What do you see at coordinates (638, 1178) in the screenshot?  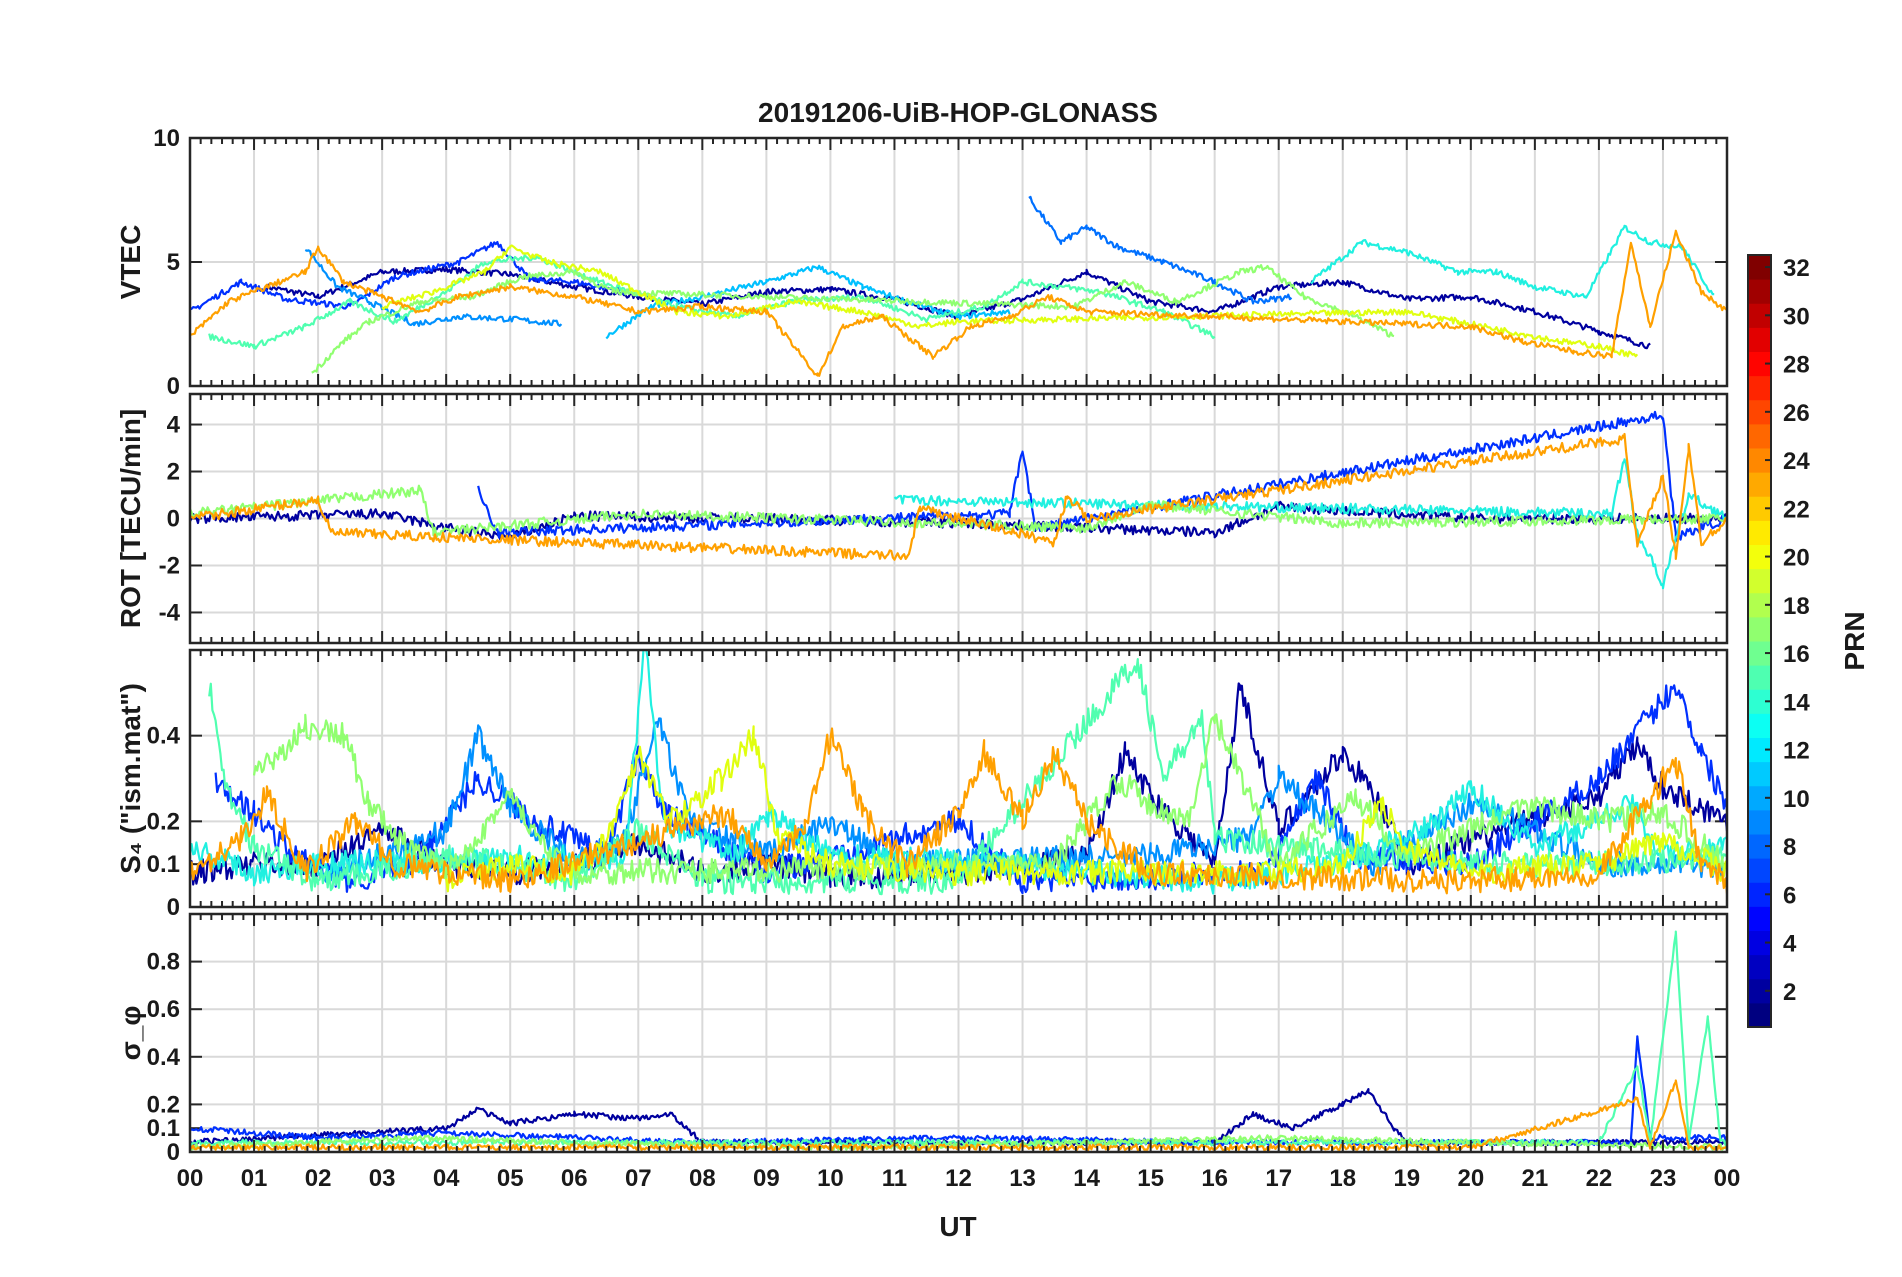 I see `x-tick-label: 07` at bounding box center [638, 1178].